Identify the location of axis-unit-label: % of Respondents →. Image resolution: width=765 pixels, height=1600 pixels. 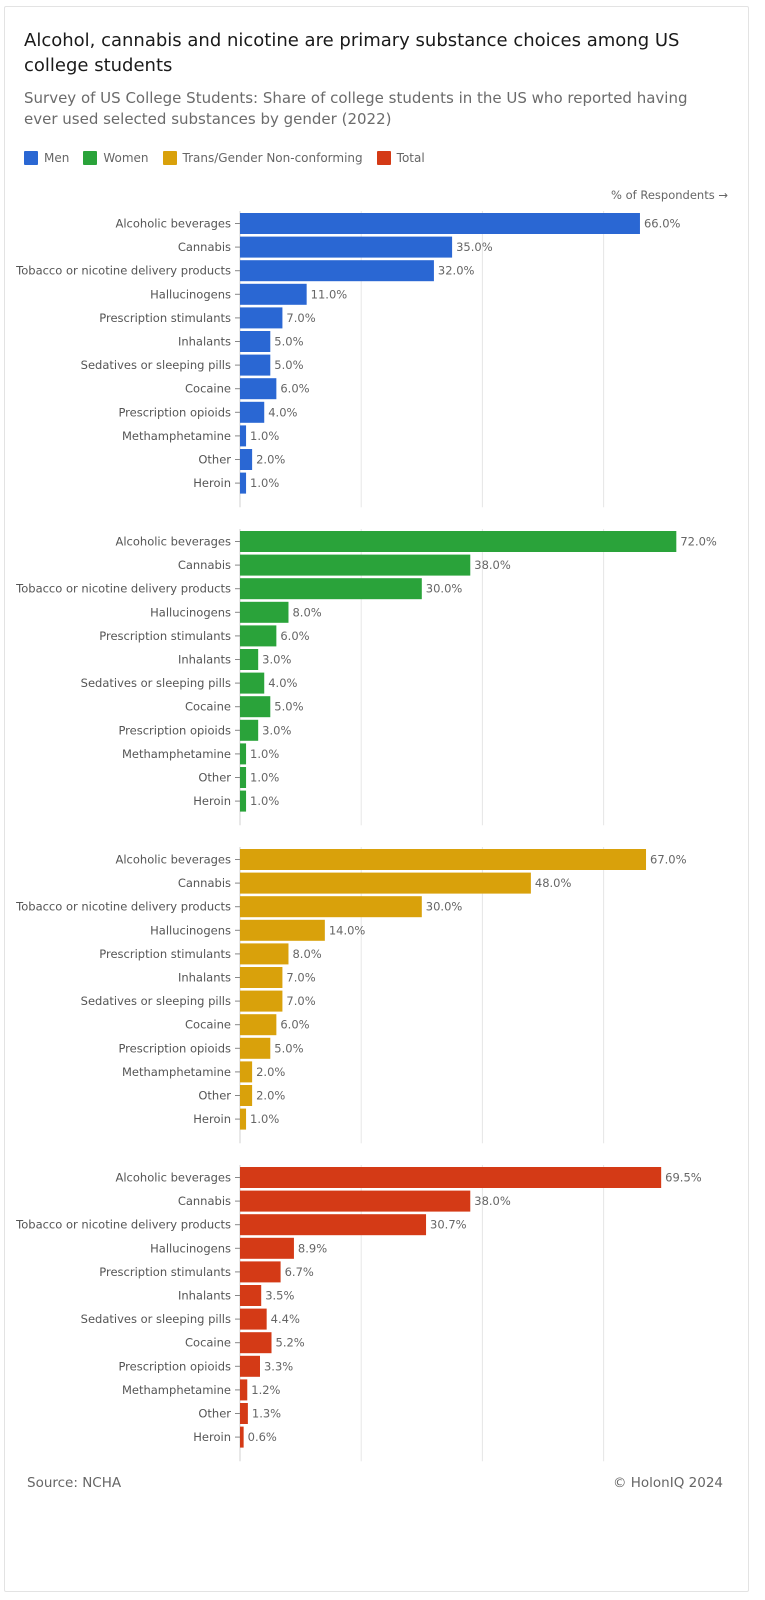
(669, 195).